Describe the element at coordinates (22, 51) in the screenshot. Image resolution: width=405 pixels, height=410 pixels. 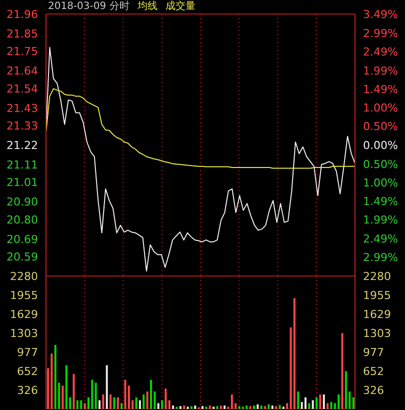
I see `y2-tick-label: 21.75` at that location.